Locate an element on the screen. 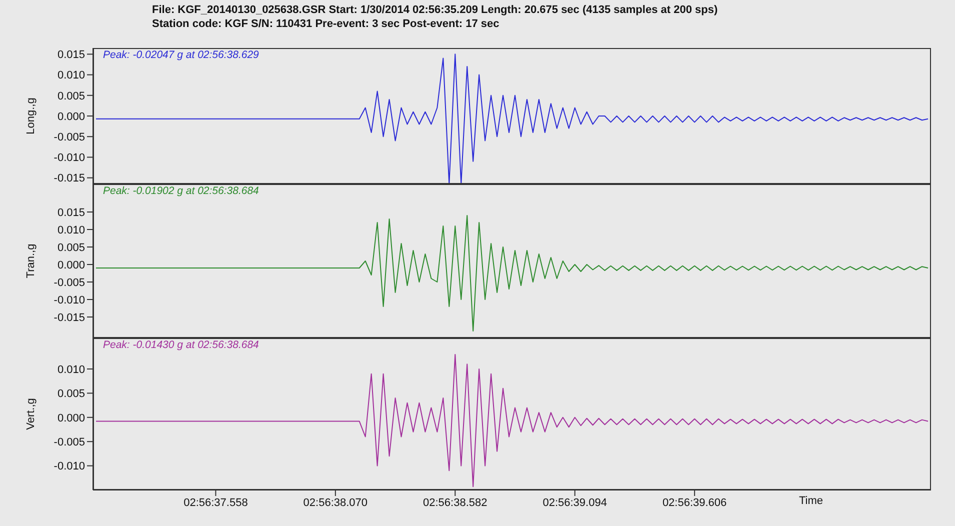  x-tick-label: 02:56:39.094 is located at coordinates (574, 502).